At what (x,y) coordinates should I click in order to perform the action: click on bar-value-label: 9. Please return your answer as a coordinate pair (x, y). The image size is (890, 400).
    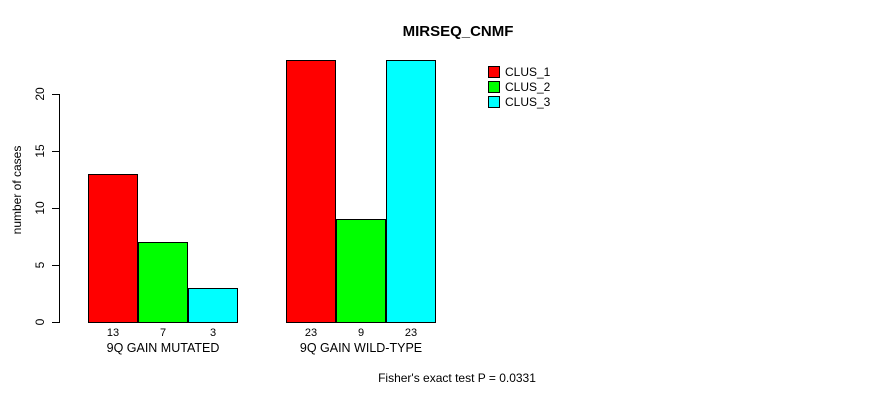
    Looking at the image, I should click on (361, 333).